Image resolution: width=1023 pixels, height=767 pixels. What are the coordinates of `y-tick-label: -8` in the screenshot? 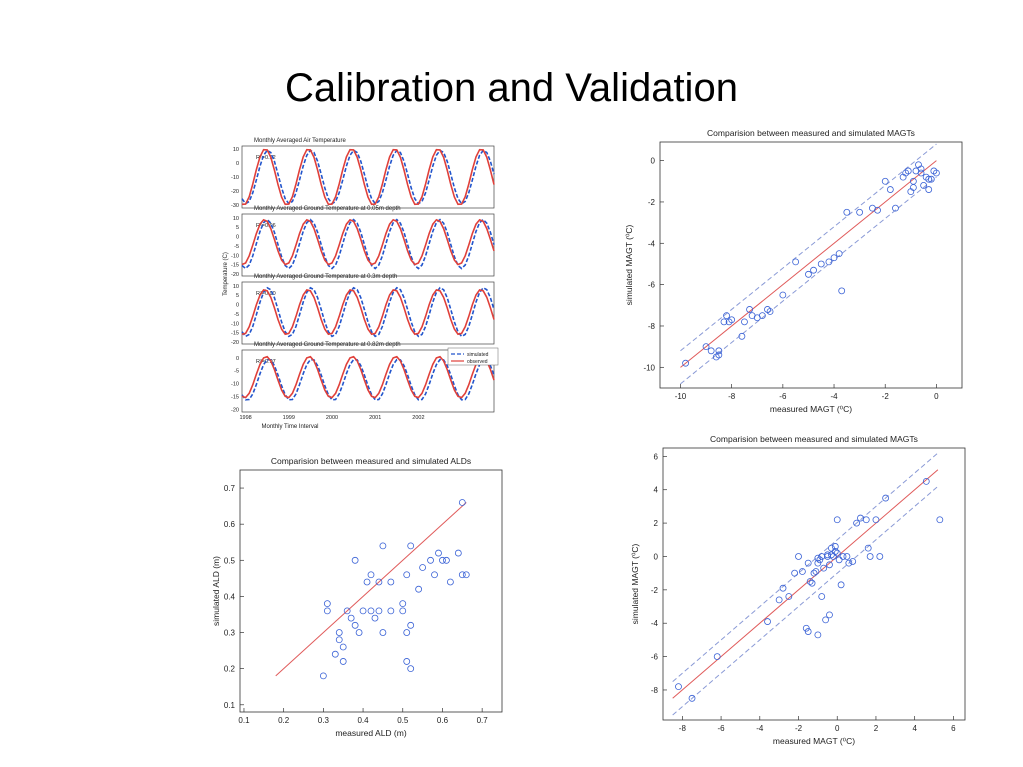 It's located at (652, 326).